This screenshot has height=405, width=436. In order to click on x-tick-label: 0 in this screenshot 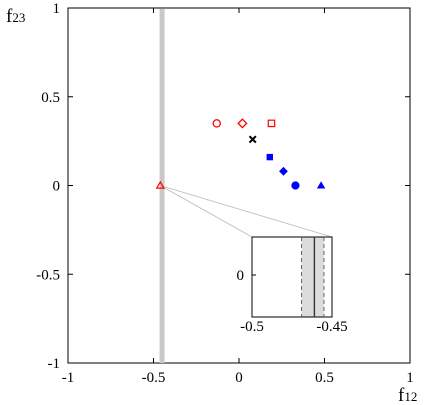, I will do `click(239, 378)`.